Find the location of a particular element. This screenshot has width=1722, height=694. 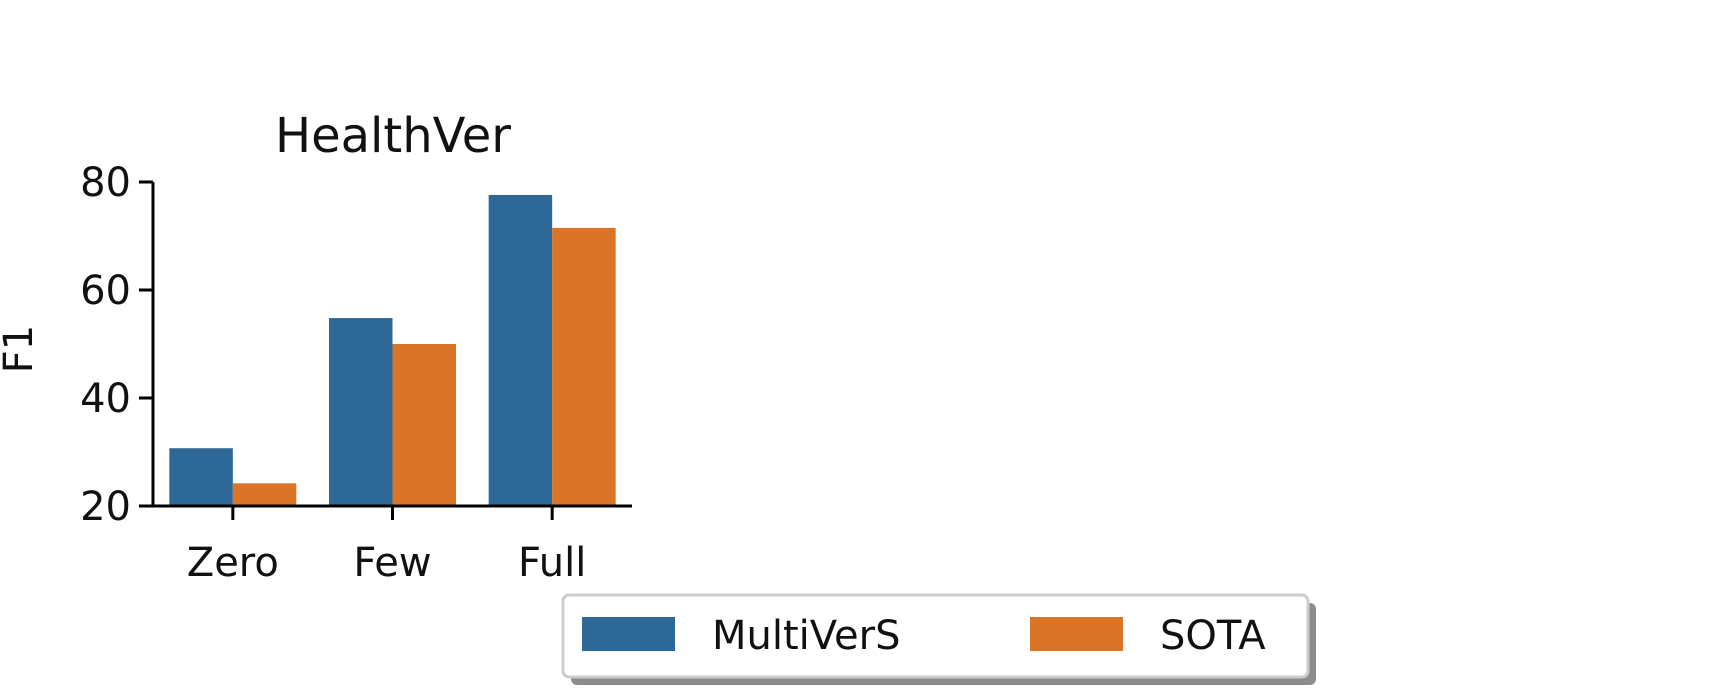

y-tick-label-60: 60 is located at coordinates (105, 291).